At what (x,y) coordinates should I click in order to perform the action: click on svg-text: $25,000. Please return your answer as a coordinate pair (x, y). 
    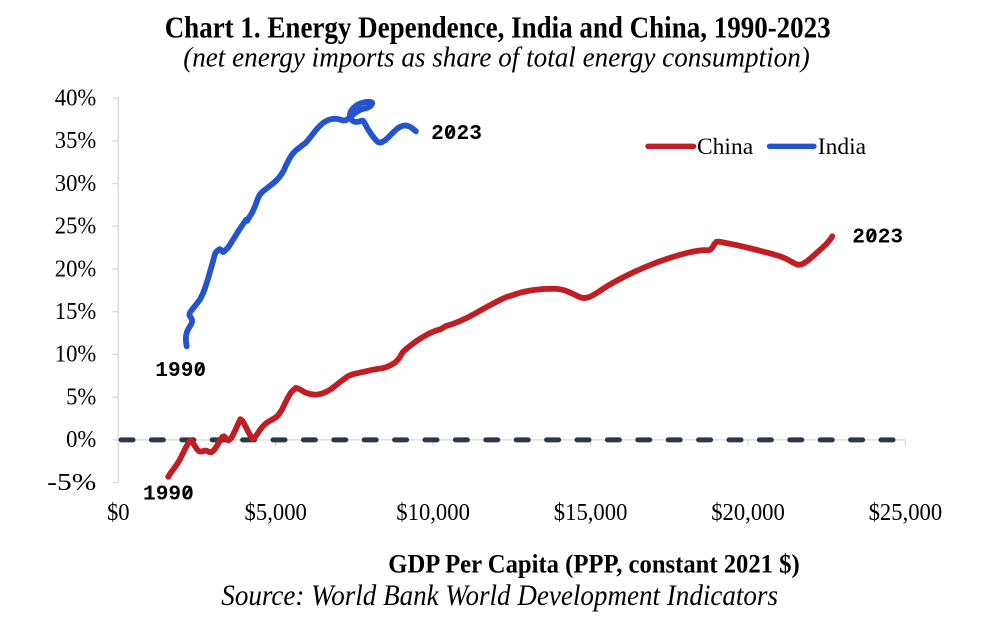
    Looking at the image, I should click on (906, 512).